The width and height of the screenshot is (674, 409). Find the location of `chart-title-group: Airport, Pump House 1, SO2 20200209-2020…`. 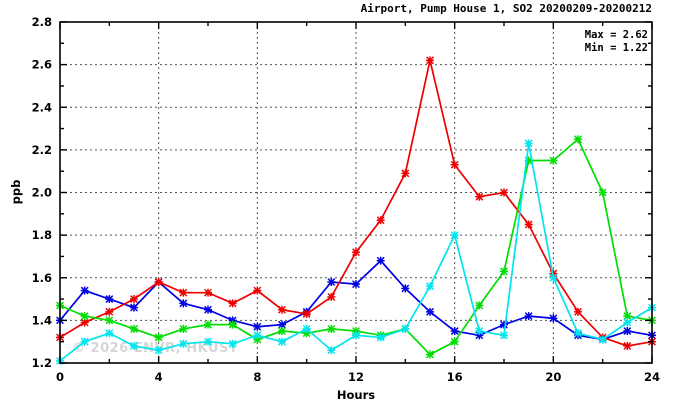

chart-title-group: Airport, Pump House 1, SO2 20200209-2020… is located at coordinates (506, 8).